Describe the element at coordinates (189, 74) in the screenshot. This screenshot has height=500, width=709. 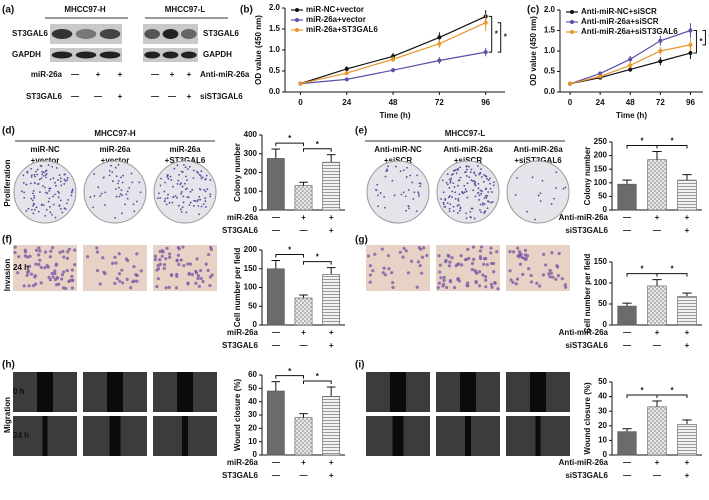
I see `sign: +` at that location.